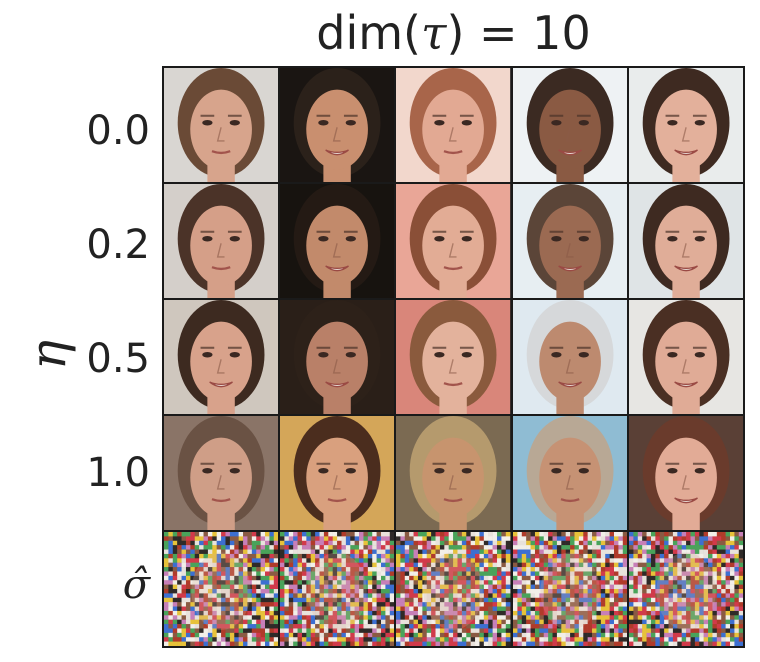 The height and width of the screenshot is (662, 760). Describe the element at coordinates (434, 33) in the screenshot. I see `title-symbol: τ` at that location.